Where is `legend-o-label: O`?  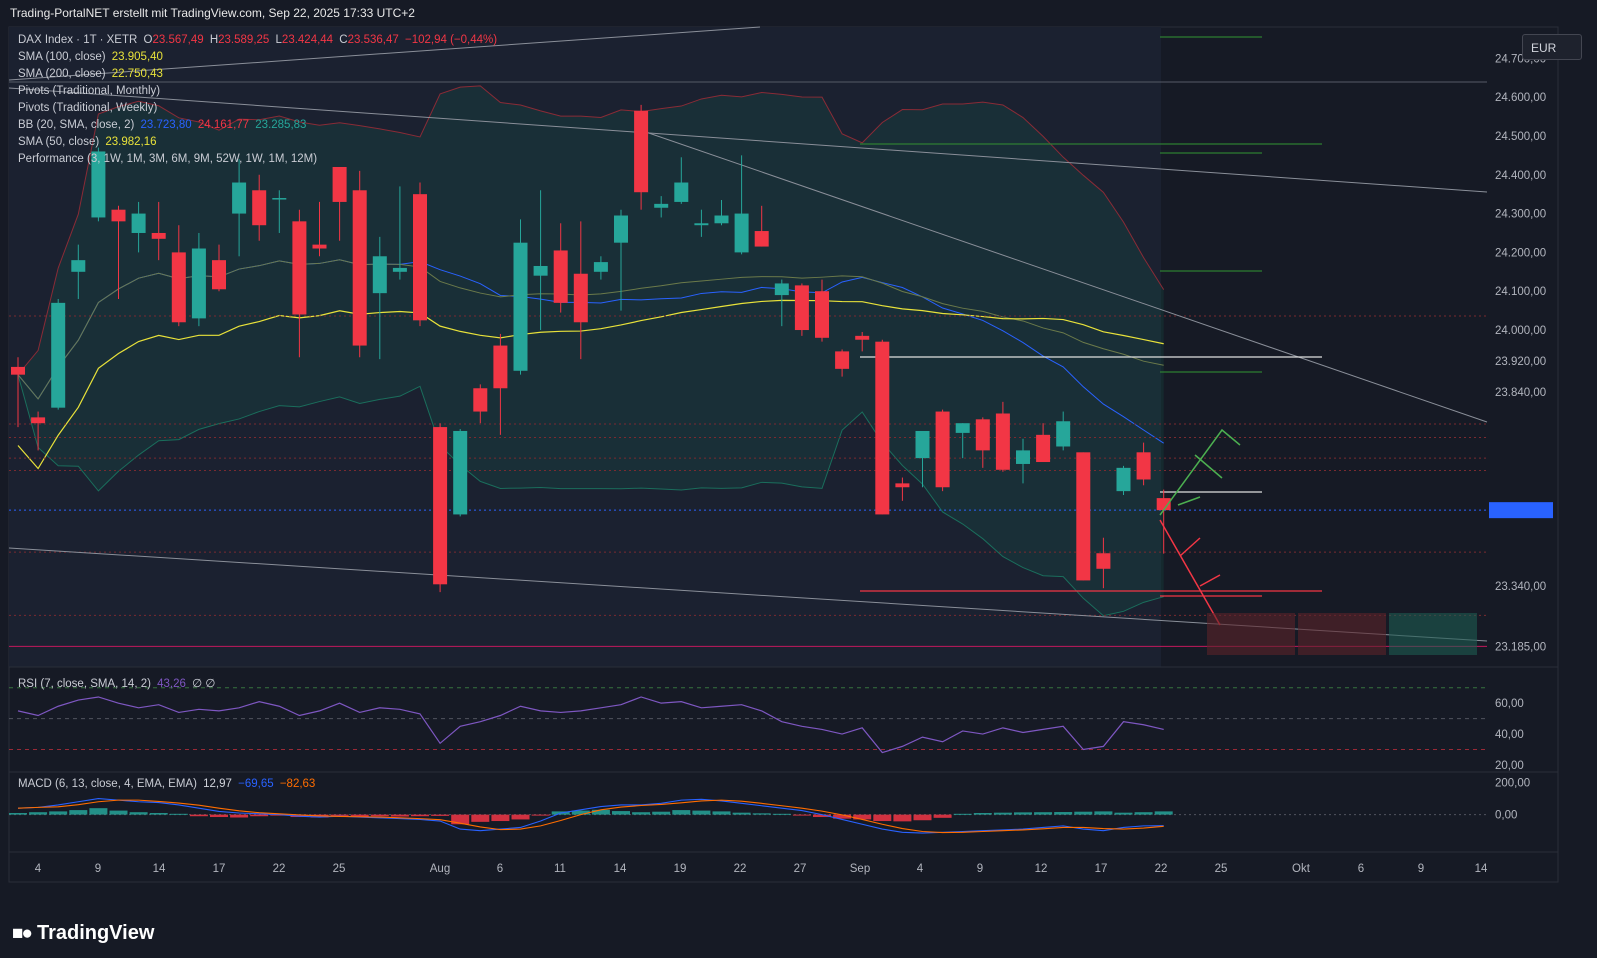
legend-o-label: O is located at coordinates (148, 40).